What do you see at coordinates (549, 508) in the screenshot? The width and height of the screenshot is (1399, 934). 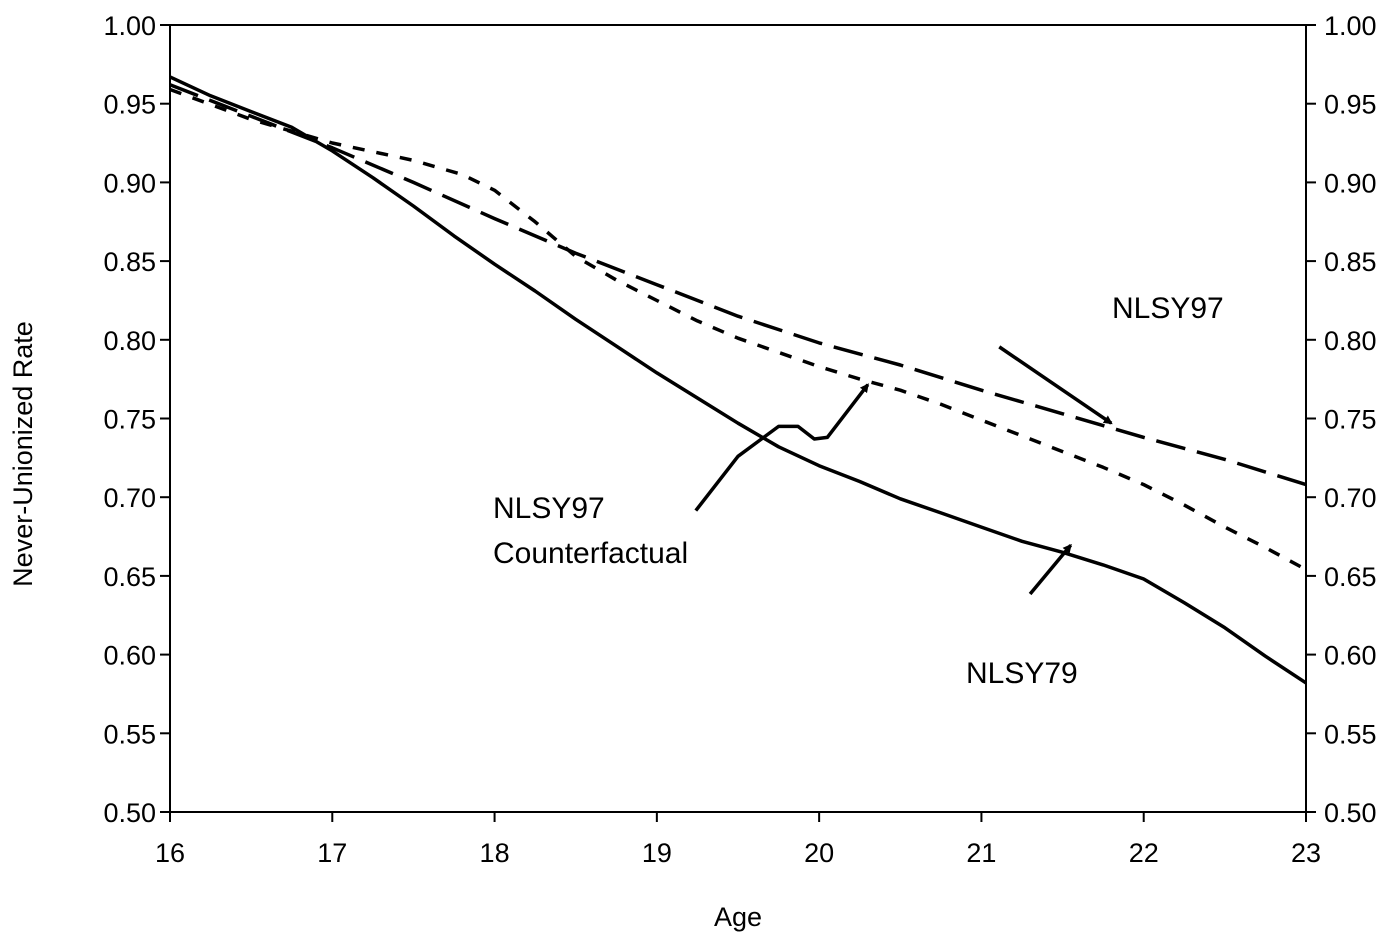 I see `annotation-counterfactual-label-line1: NLSY97` at bounding box center [549, 508].